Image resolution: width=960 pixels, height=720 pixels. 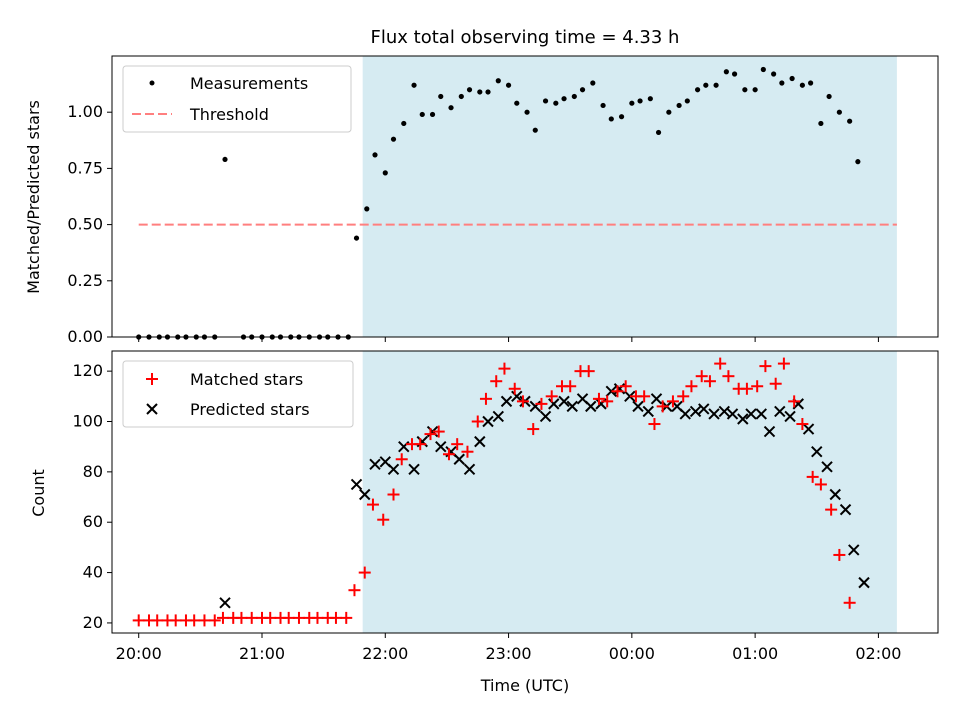 What do you see at coordinates (89, 224) in the screenshot?
I see `top-y-ticks: 0.00 0.25 0.50 0.75 1.00` at bounding box center [89, 224].